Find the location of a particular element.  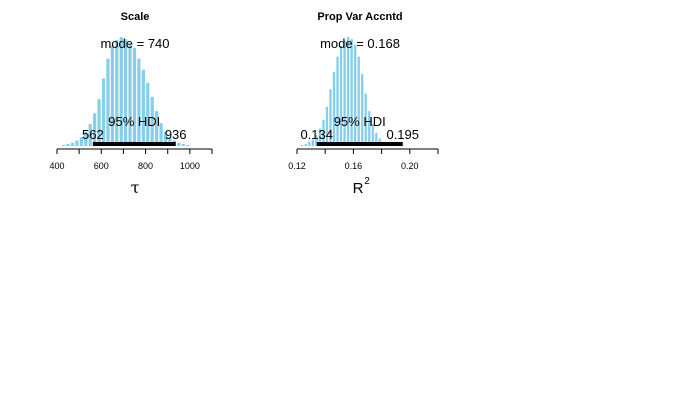

hdi-low-label: 562 is located at coordinates (93, 134).